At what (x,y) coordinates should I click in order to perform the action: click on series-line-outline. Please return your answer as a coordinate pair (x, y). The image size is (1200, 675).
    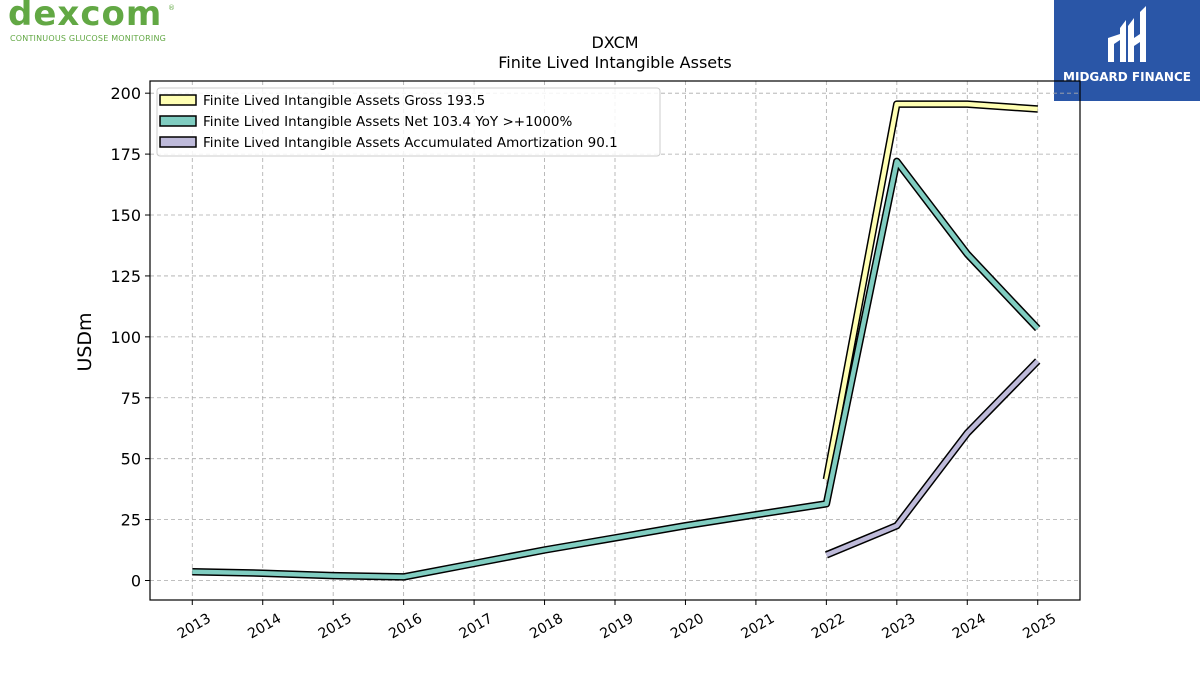
    Looking at the image, I should click on (932, 458).